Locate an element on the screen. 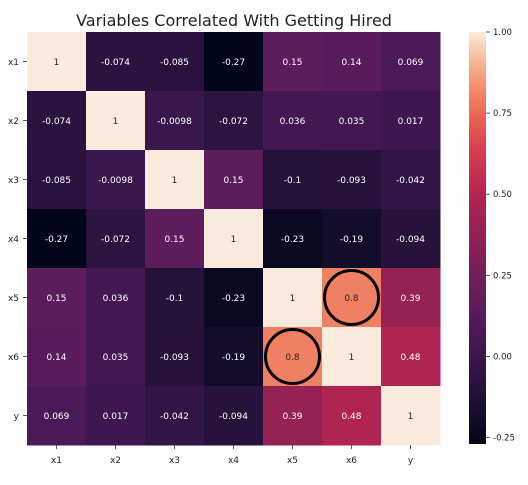  highlight-circle-x6-x5 is located at coordinates (292, 356).